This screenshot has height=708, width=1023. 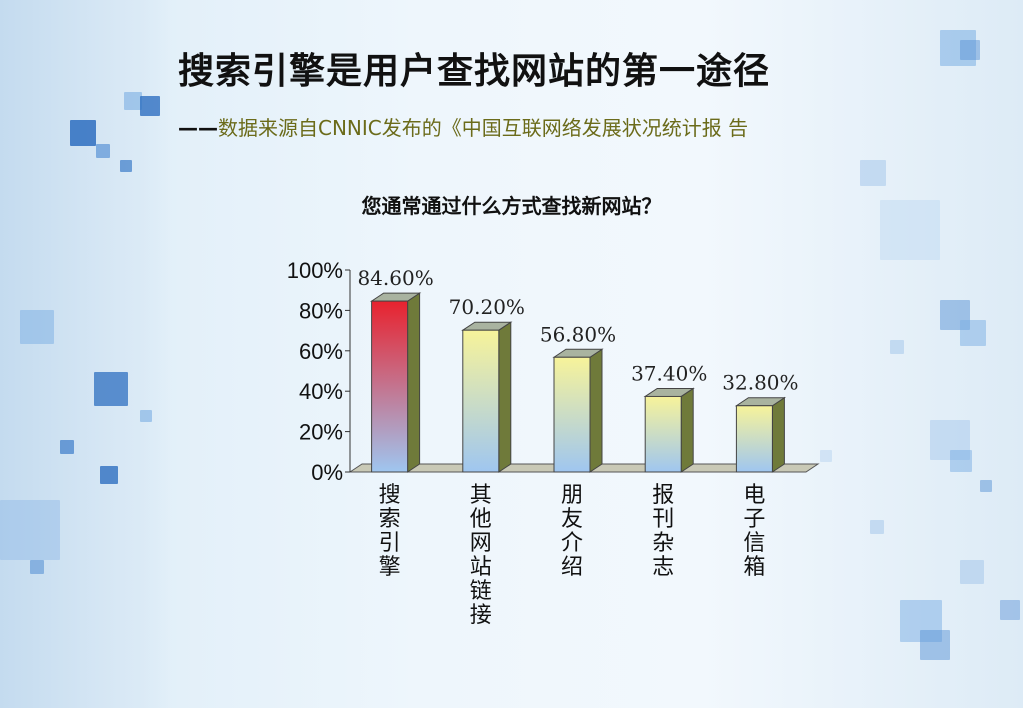 I want to click on y-tick-label: 80%, so click(x=321, y=310).